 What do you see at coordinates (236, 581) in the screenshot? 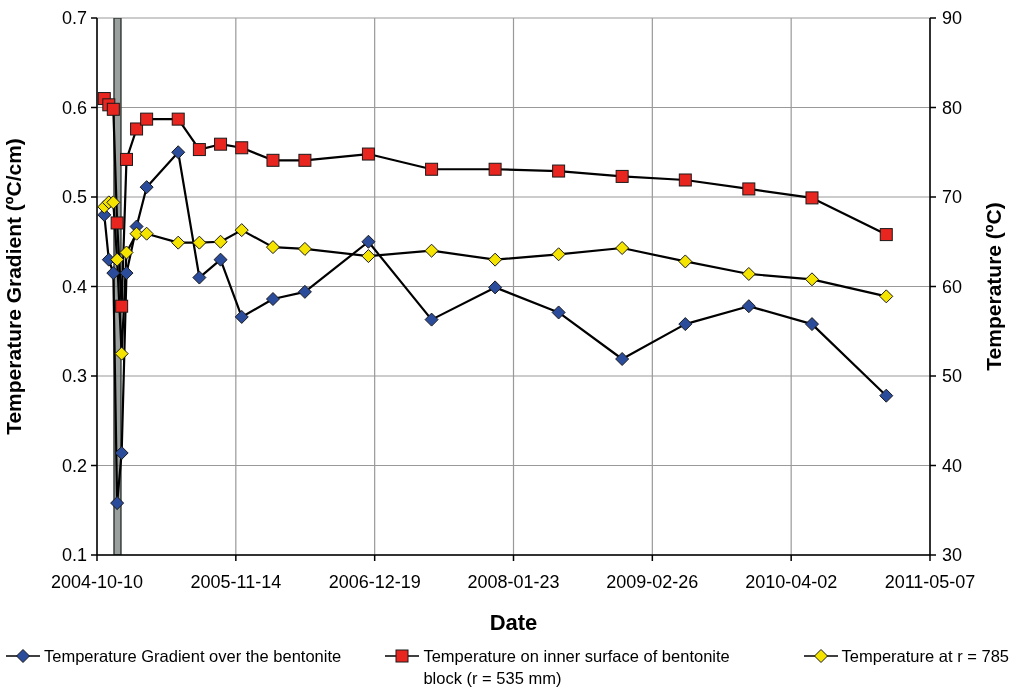
I see `x-tick-label: 2005-11-14` at bounding box center [236, 581].